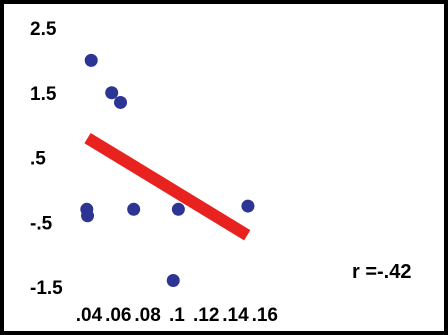  What do you see at coordinates (118, 315) in the screenshot?
I see `x-tick-label: .06` at bounding box center [118, 315].